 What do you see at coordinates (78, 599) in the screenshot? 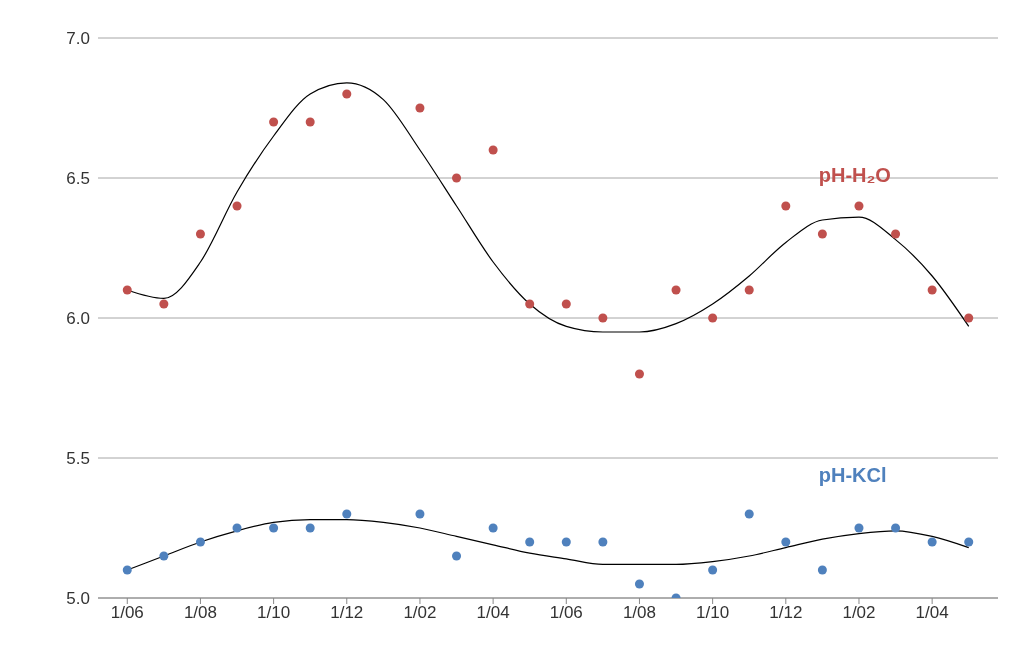
I see `y-tick-label: 5.0` at bounding box center [78, 599].